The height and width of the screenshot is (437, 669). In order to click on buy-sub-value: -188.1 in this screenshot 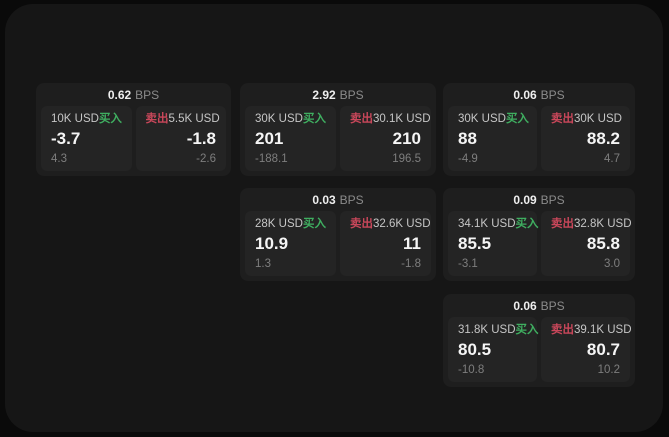, I will do `click(271, 159)`.